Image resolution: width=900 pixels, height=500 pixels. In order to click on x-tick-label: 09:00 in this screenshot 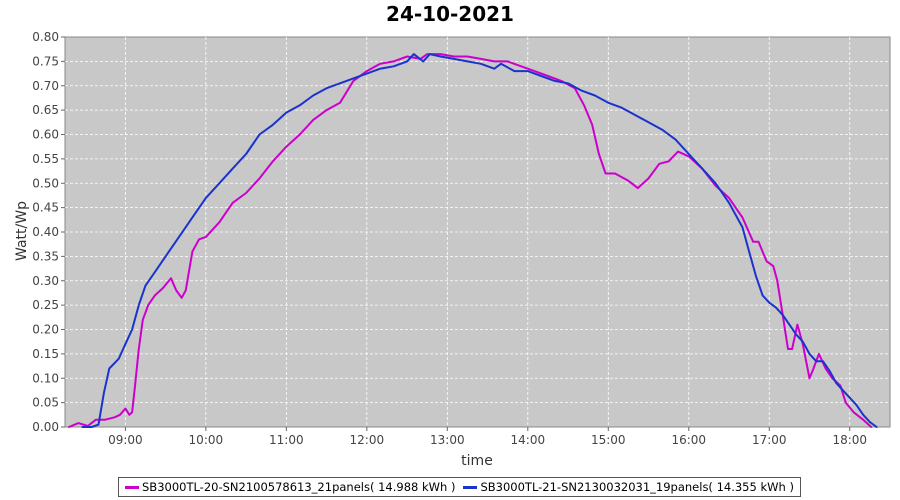, I will do `click(125, 440)`.